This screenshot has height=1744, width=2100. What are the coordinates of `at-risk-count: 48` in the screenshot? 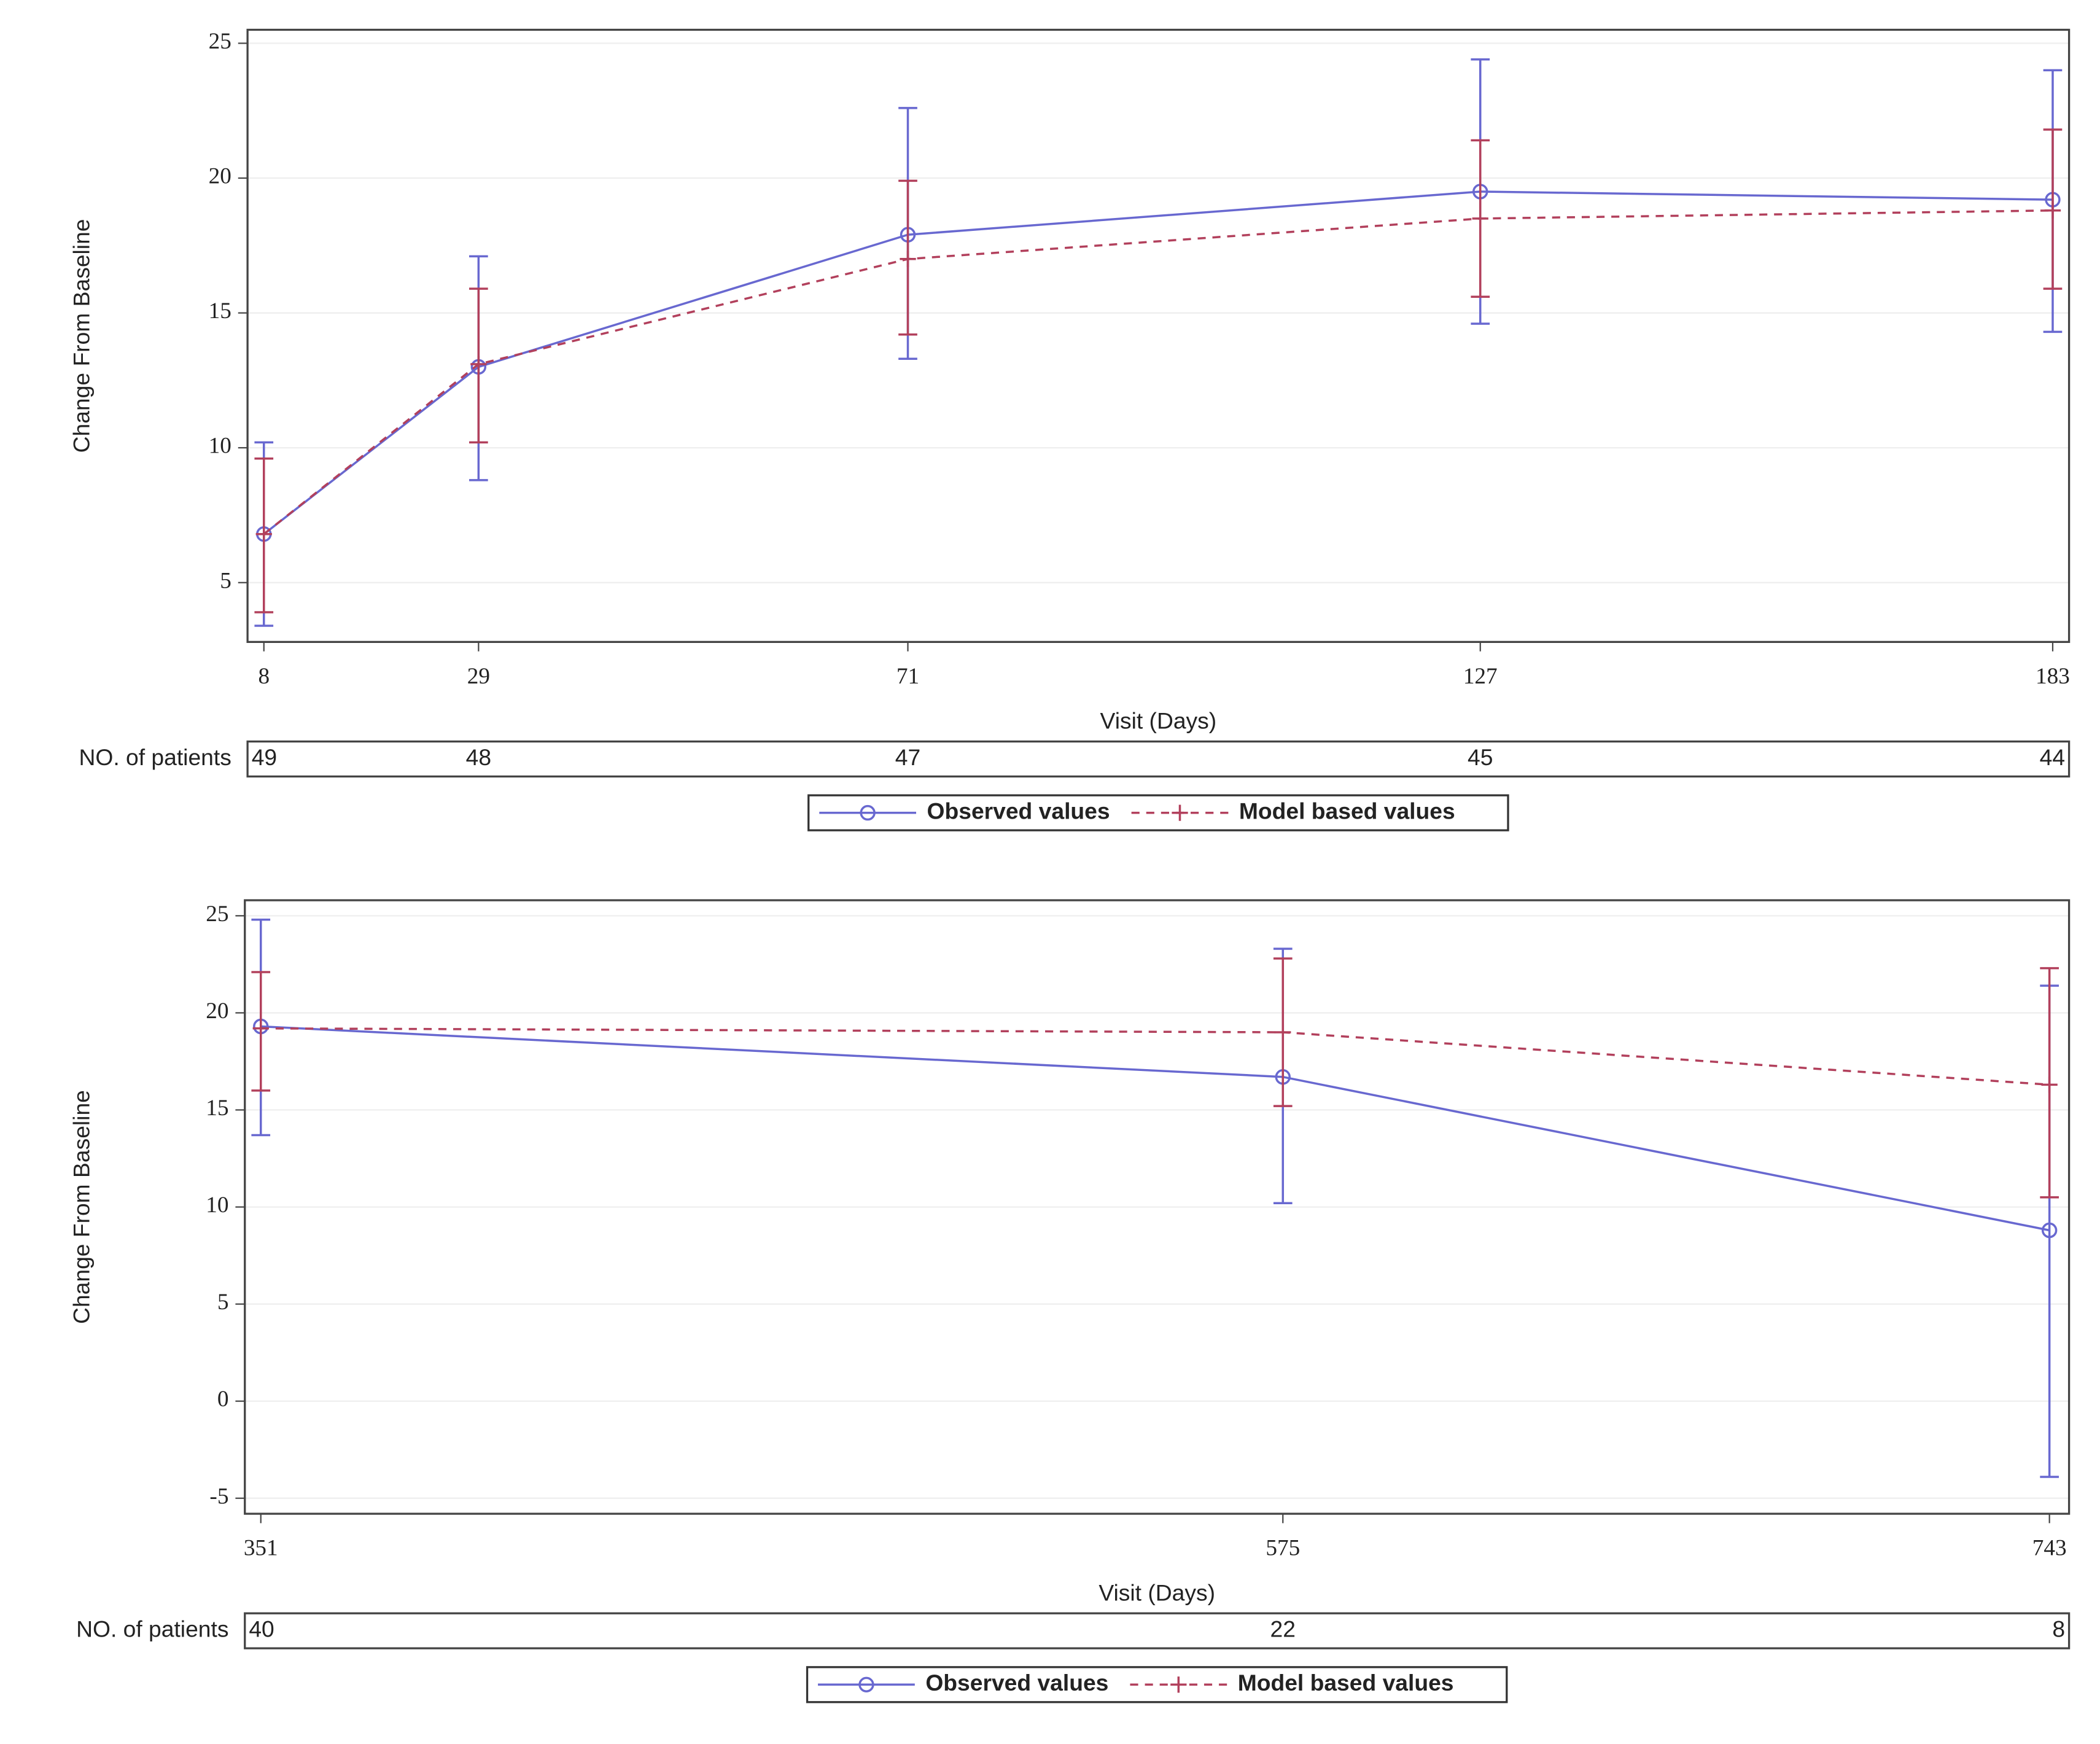 It's located at (479, 757).